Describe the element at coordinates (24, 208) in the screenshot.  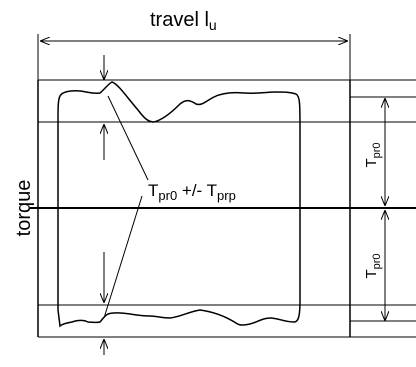
I see `torque-axis-label: torque` at that location.